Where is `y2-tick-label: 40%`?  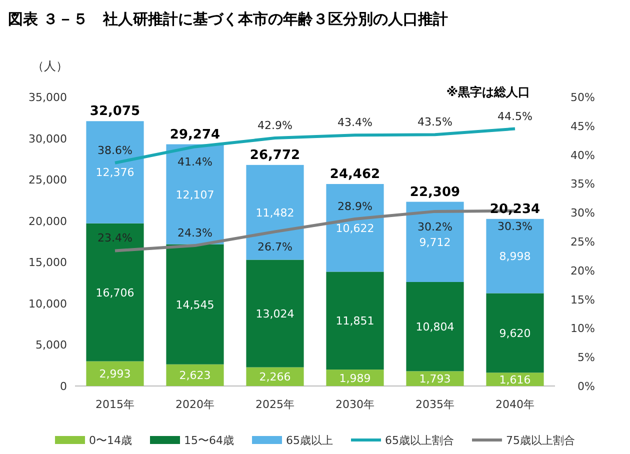 y2-tick-label: 40% is located at coordinates (582, 155).